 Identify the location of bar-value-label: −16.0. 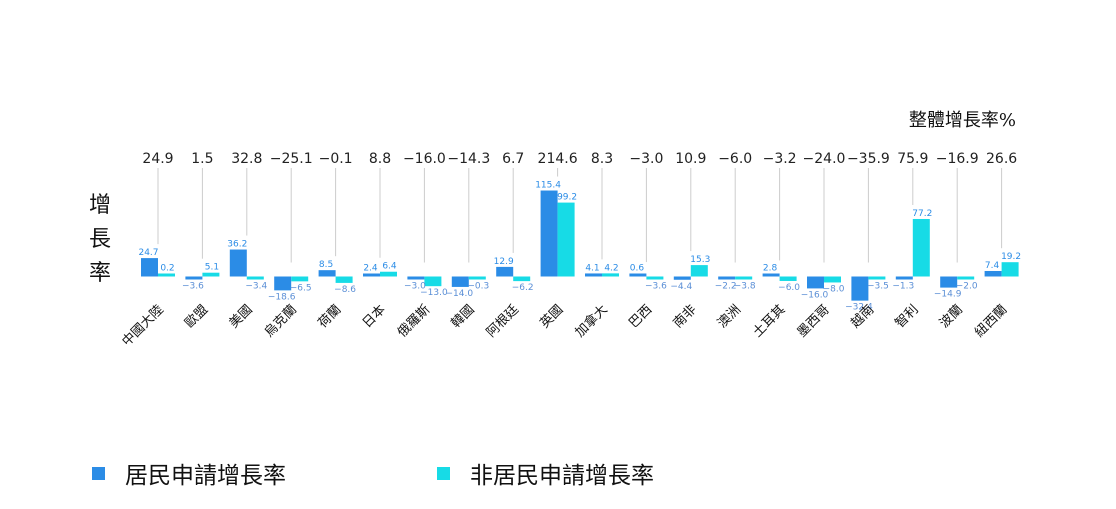
(815, 295).